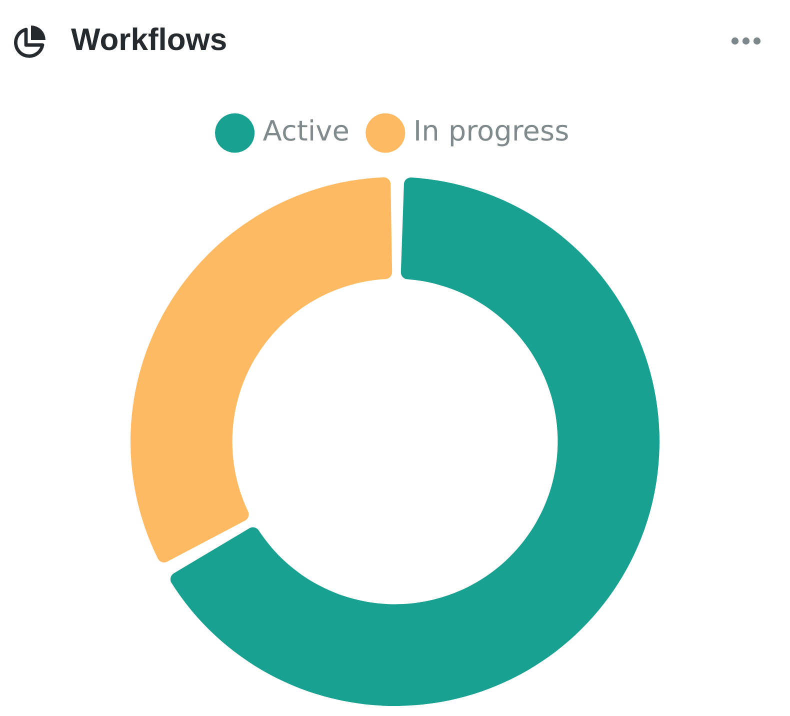 The width and height of the screenshot is (790, 716). What do you see at coordinates (306, 131) in the screenshot?
I see `legend-label: Active` at bounding box center [306, 131].